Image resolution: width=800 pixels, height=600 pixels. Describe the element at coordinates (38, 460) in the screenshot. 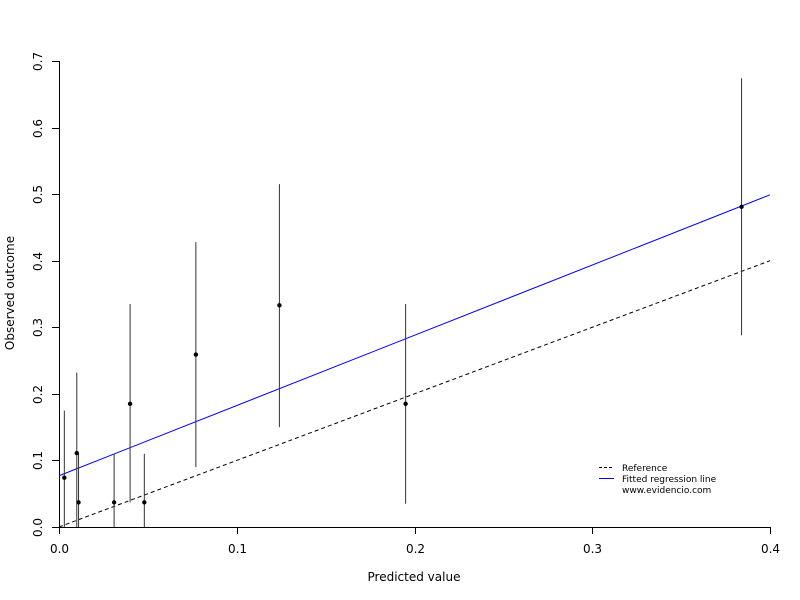

I see `y-tick-label: 0.1` at that location.